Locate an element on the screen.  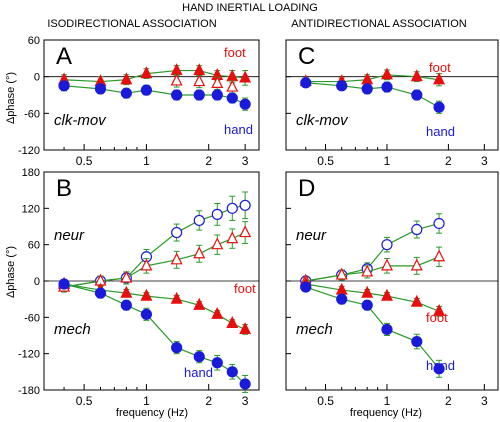
series-foot-mech is located at coordinates (372, 296).